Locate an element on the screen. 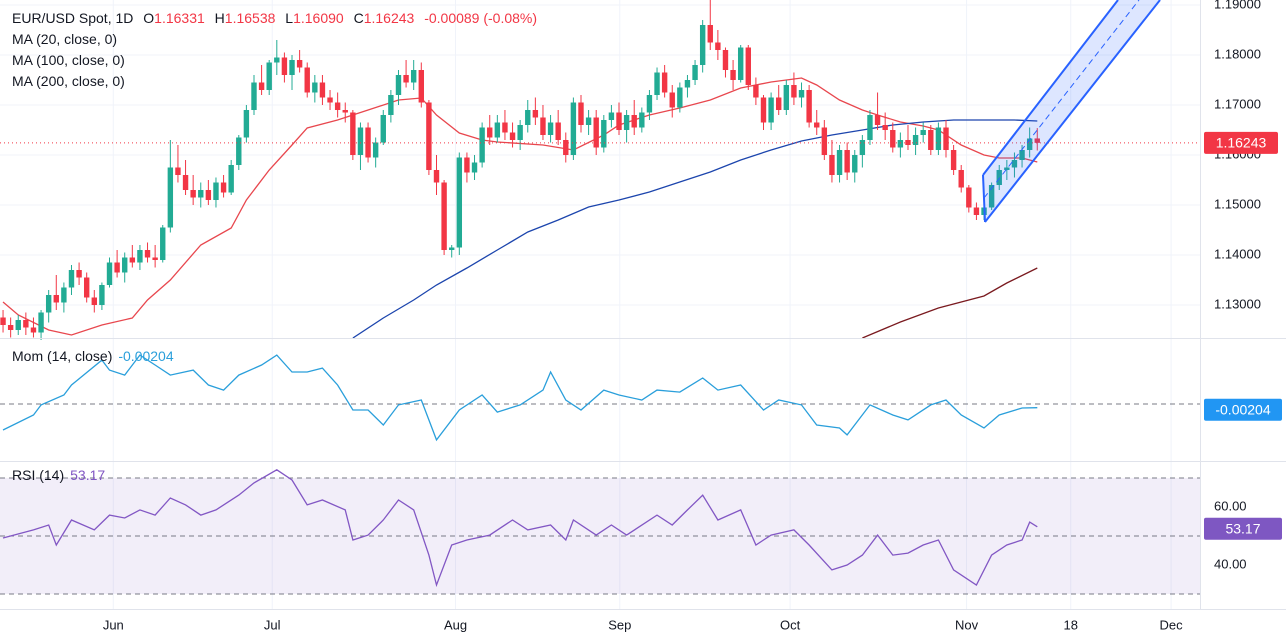  indicator-legend: RSI (14) 53.17 is located at coordinates (61, 475).